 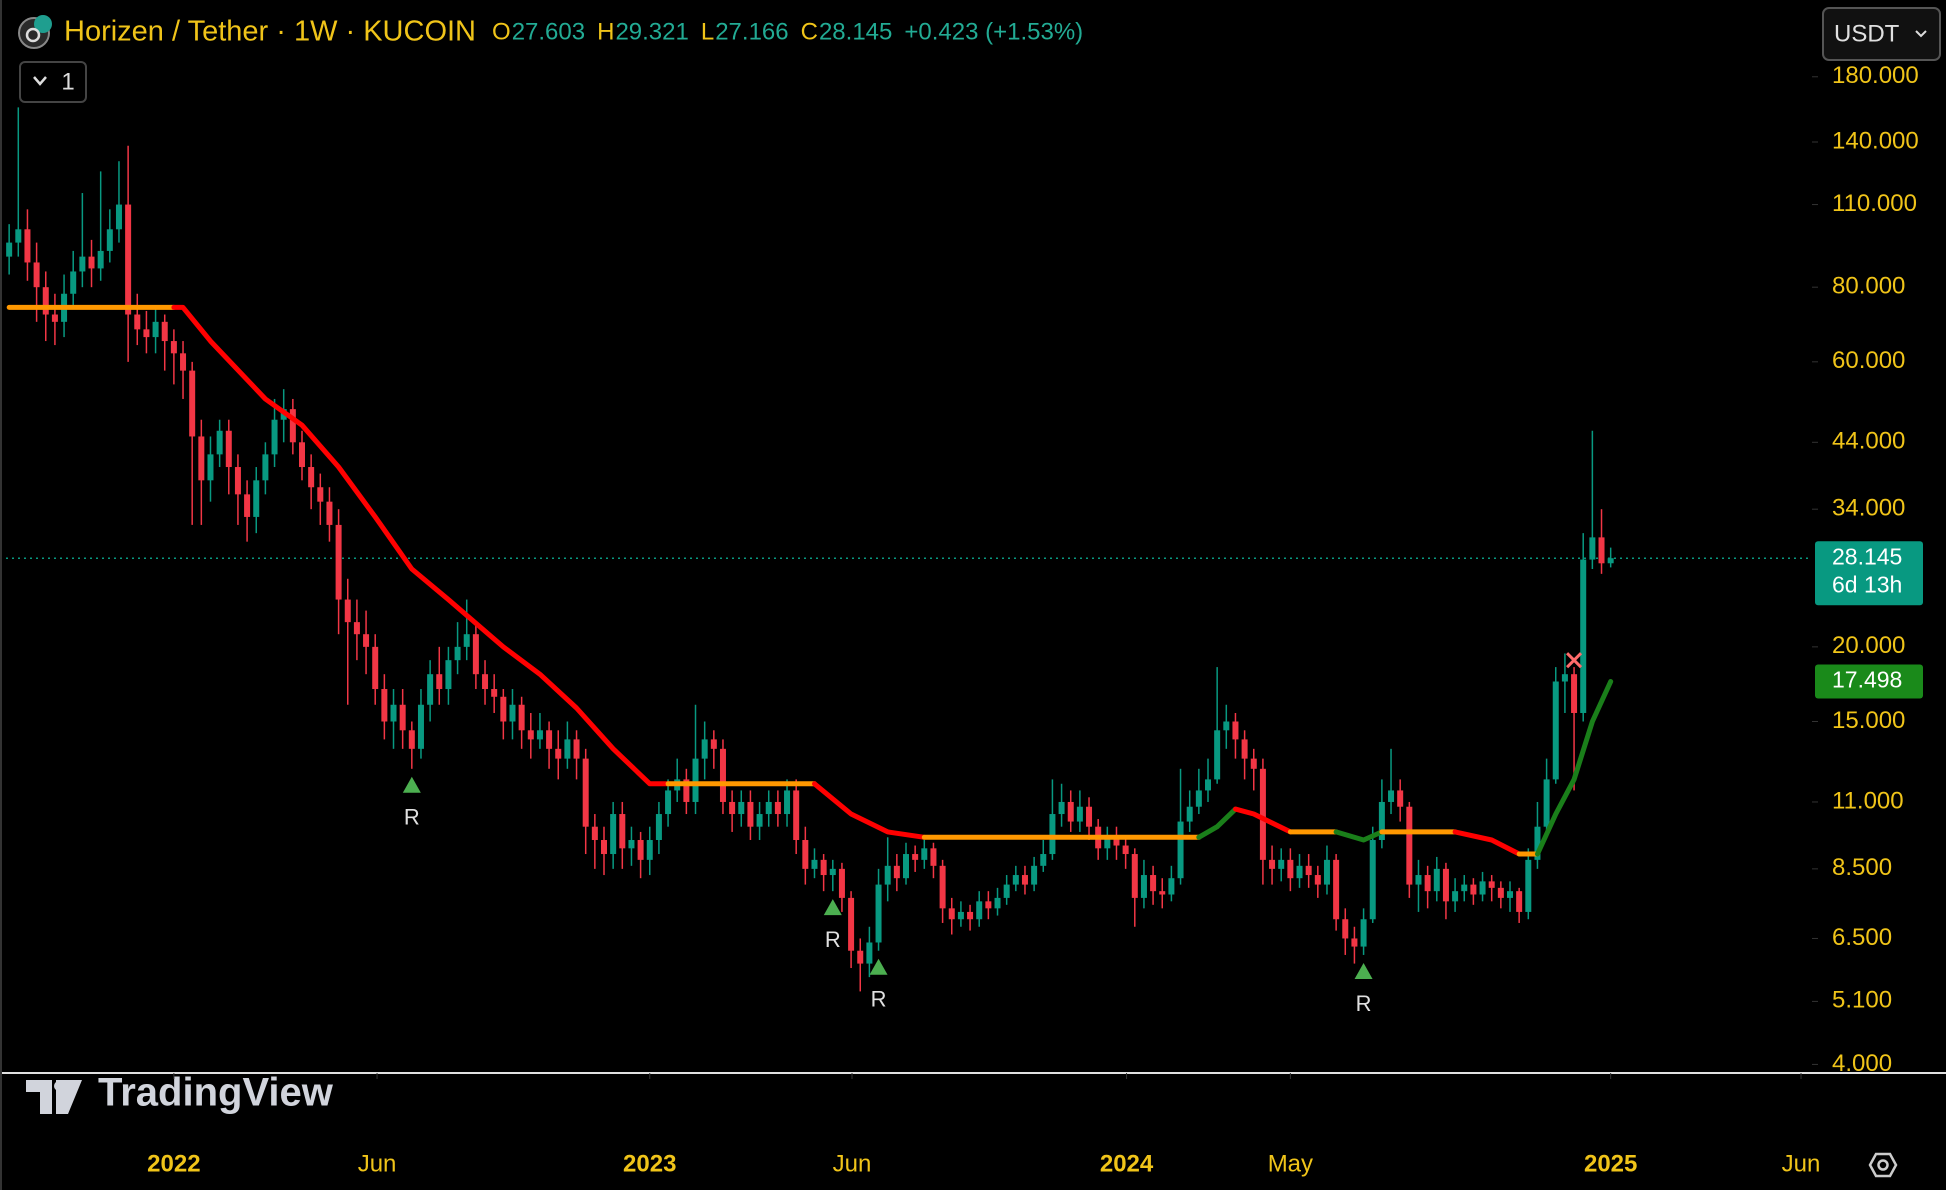 What do you see at coordinates (501, 31) in the screenshot?
I see `ohlc-key: O` at bounding box center [501, 31].